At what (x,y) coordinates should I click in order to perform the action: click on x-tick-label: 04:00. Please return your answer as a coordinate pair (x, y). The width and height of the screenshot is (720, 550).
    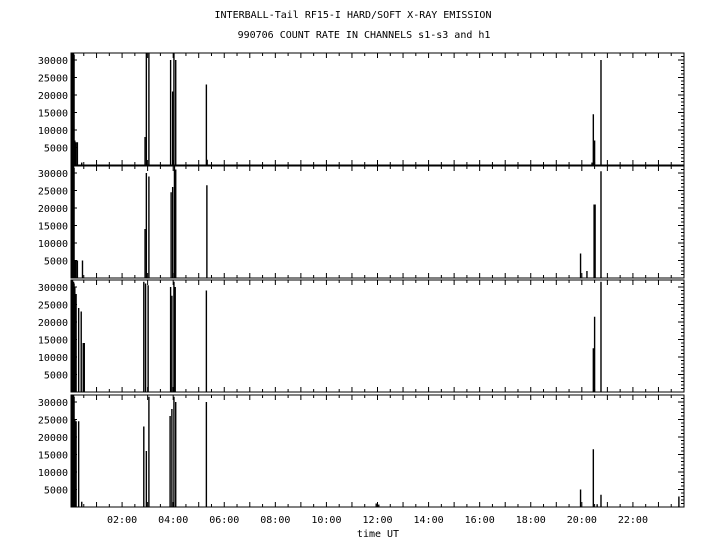
    Looking at the image, I should click on (173, 520).